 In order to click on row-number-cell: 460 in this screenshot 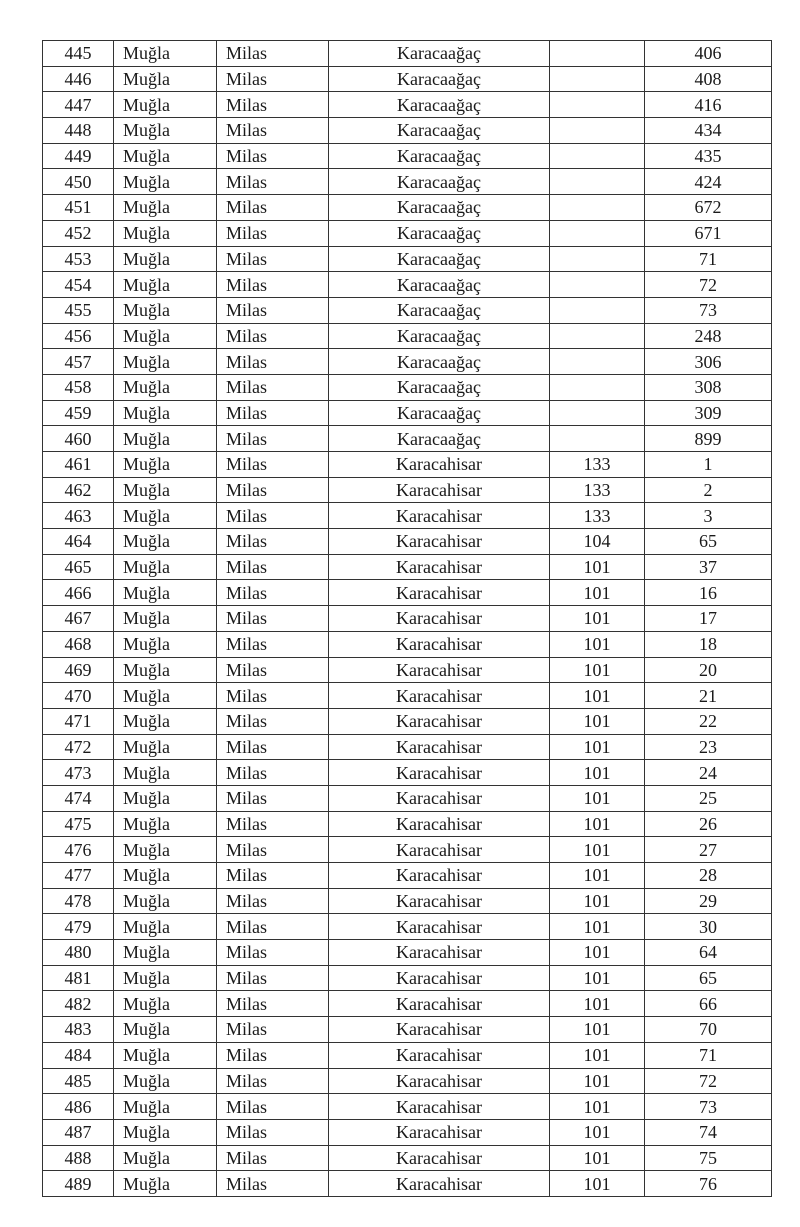, I will do `click(78, 438)`.